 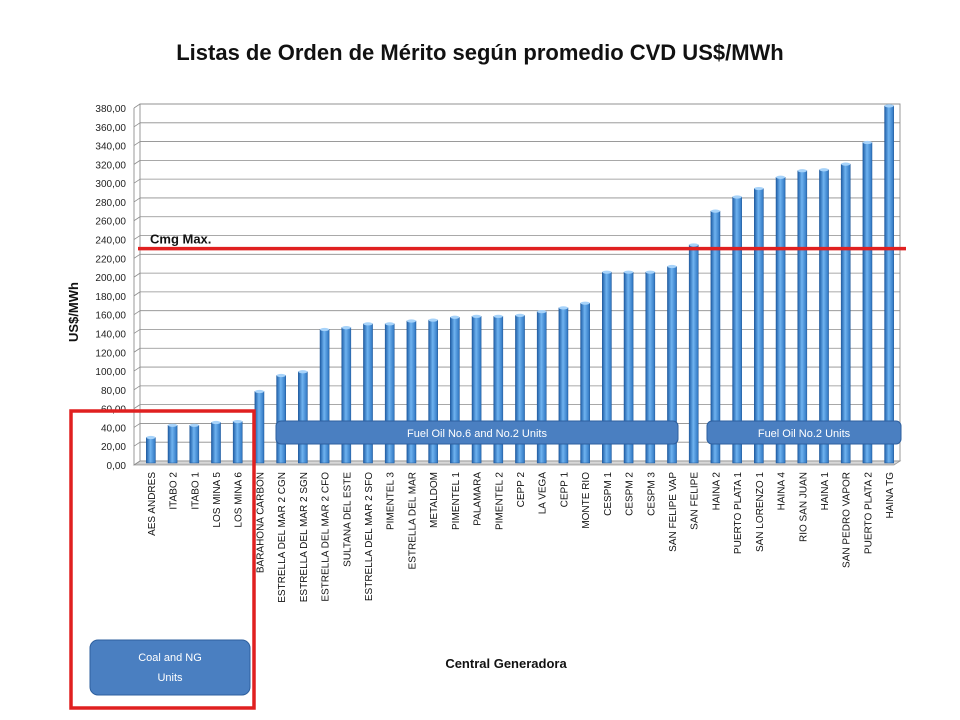 What do you see at coordinates (195, 491) in the screenshot?
I see `x-tick-label: ITABO 1` at bounding box center [195, 491].